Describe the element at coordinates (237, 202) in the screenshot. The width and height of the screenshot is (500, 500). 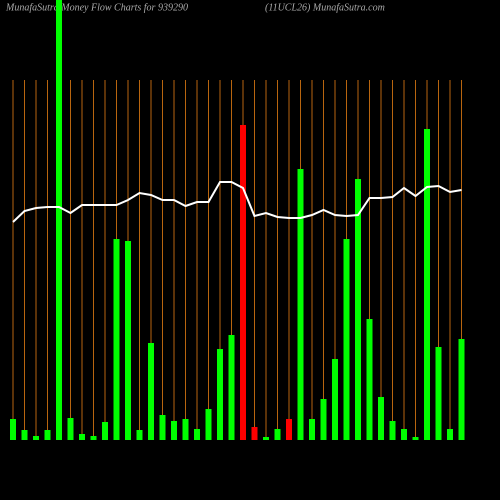
I see `line` at that location.